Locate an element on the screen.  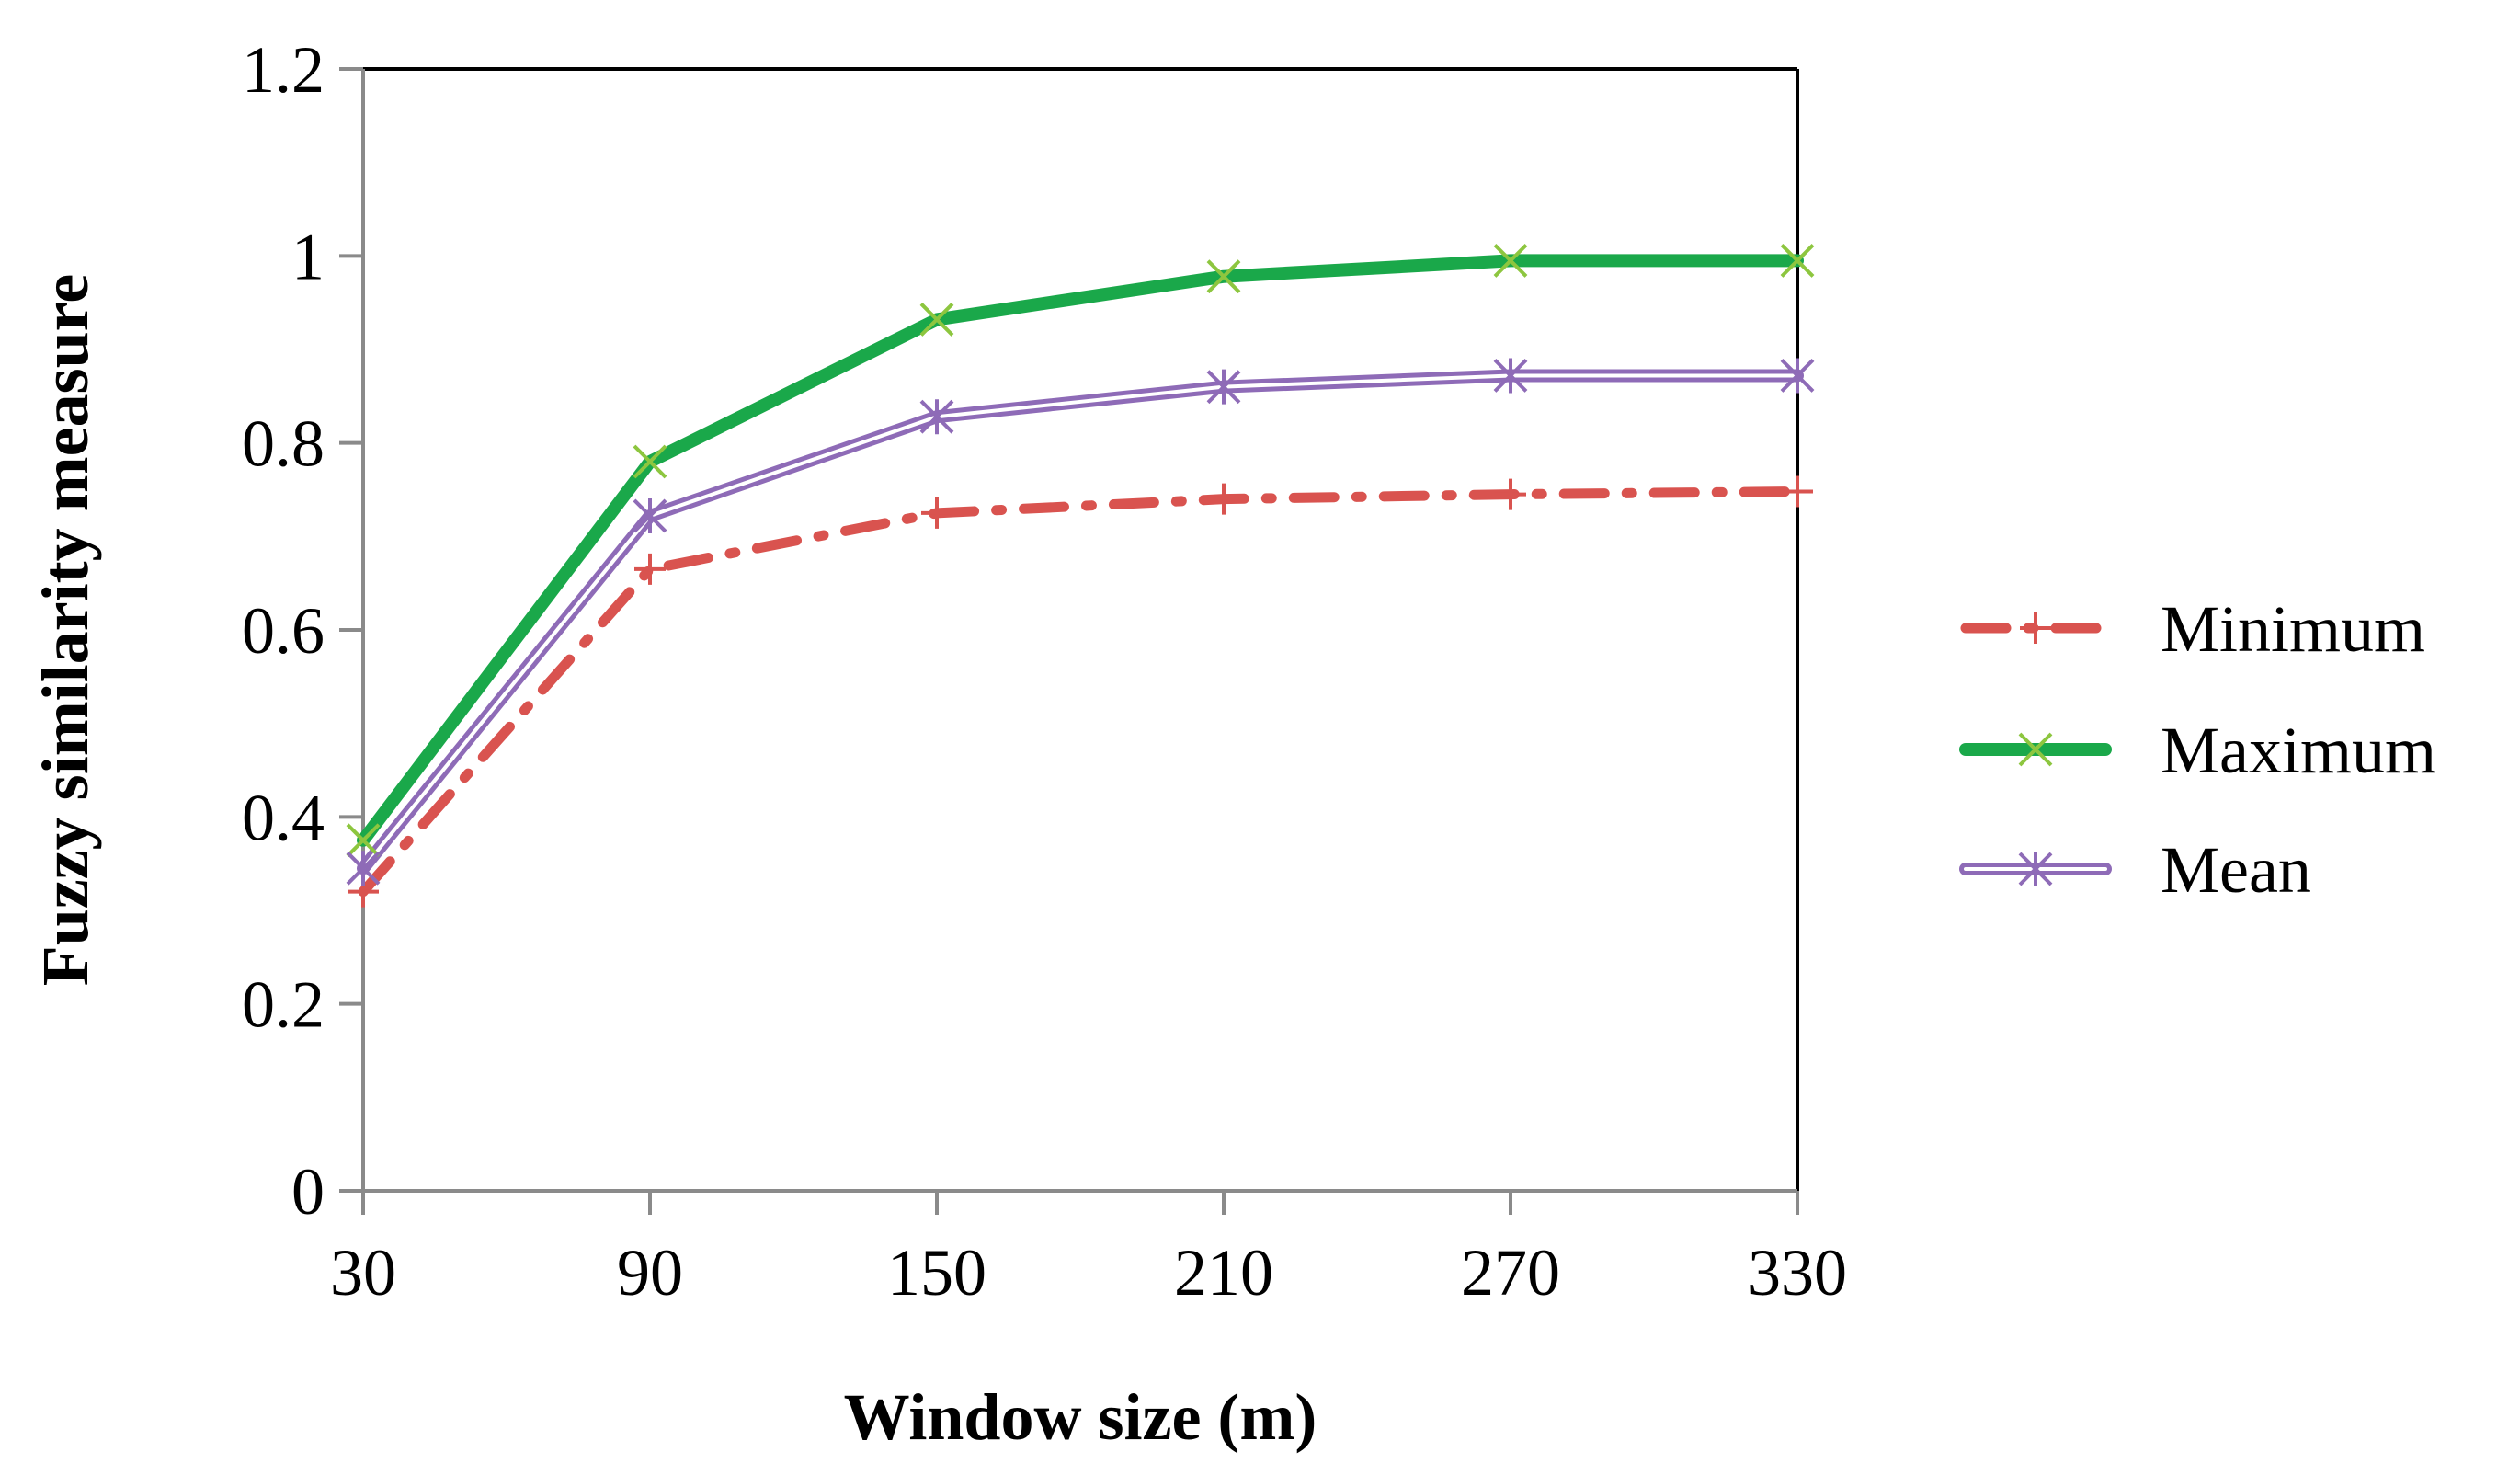
legend-item-mean: Mean is located at coordinates (2135, 870).